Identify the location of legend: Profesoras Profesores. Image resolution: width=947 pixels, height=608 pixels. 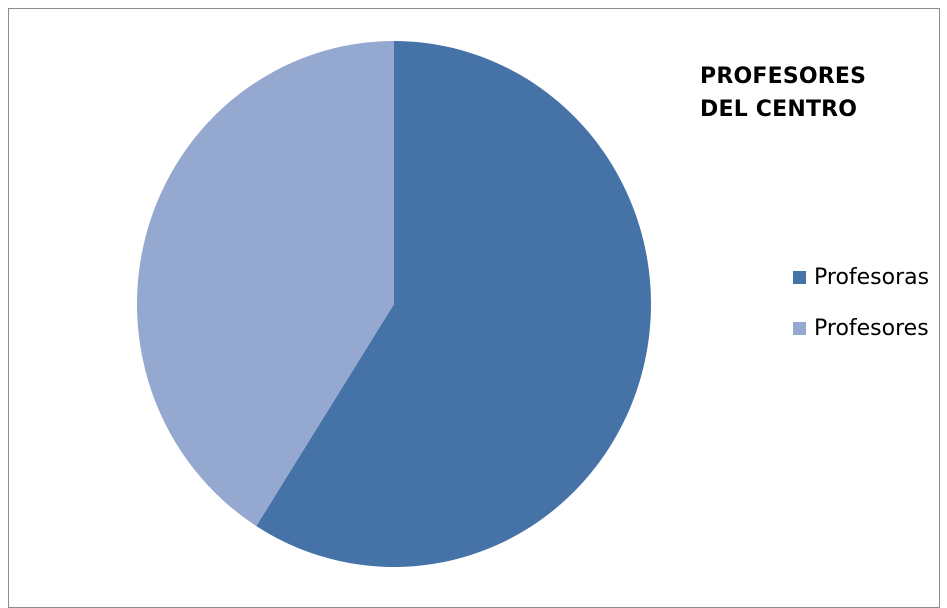
(861, 313).